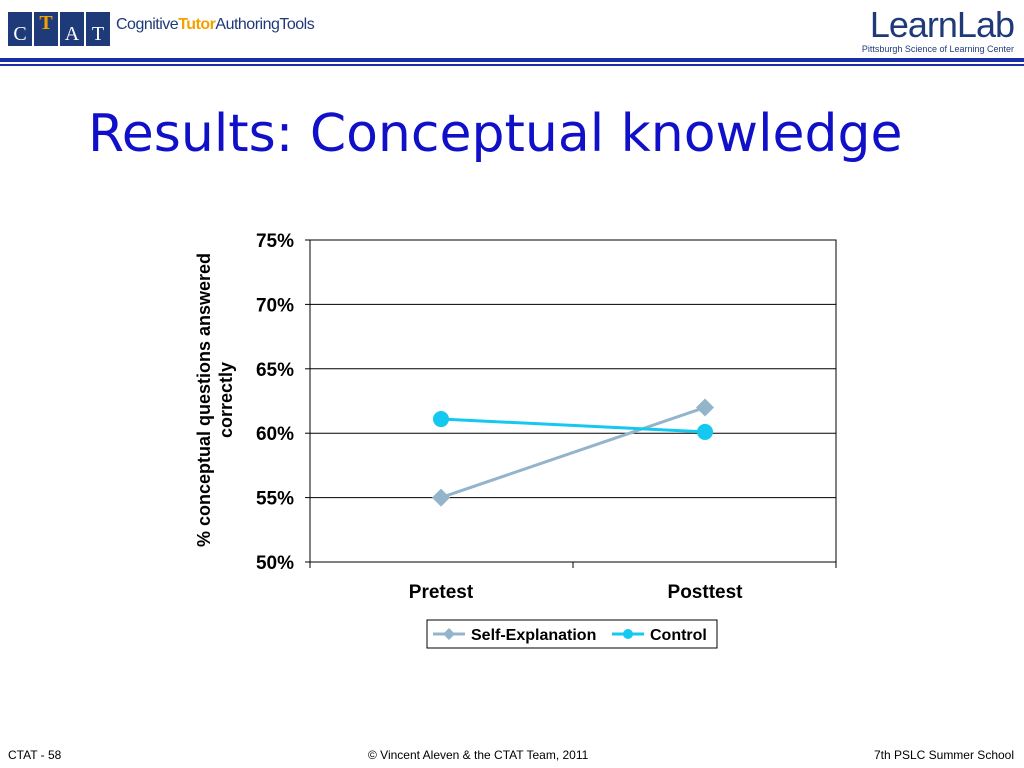 This screenshot has width=1024, height=768. Describe the element at coordinates (478, 755) in the screenshot. I see `footer-copyright: © Vincent Aleven & the CTAT Team, 2011` at that location.